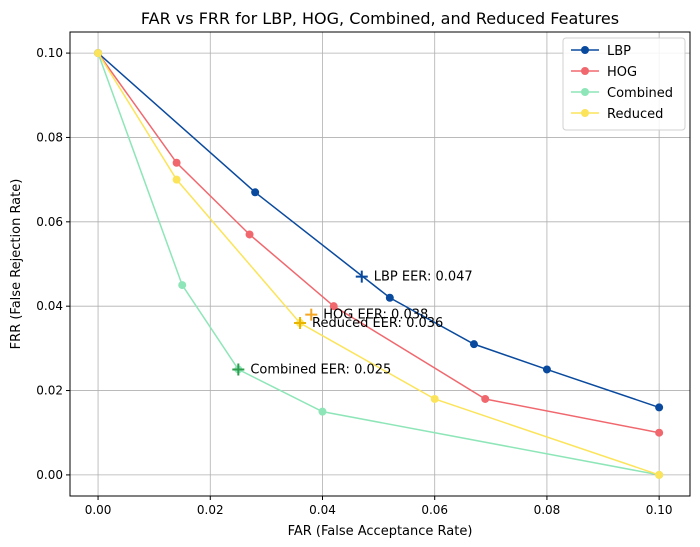 The width and height of the screenshot is (700, 547). Describe the element at coordinates (49, 222) in the screenshot. I see `y-tick-label: 0.06` at that location.